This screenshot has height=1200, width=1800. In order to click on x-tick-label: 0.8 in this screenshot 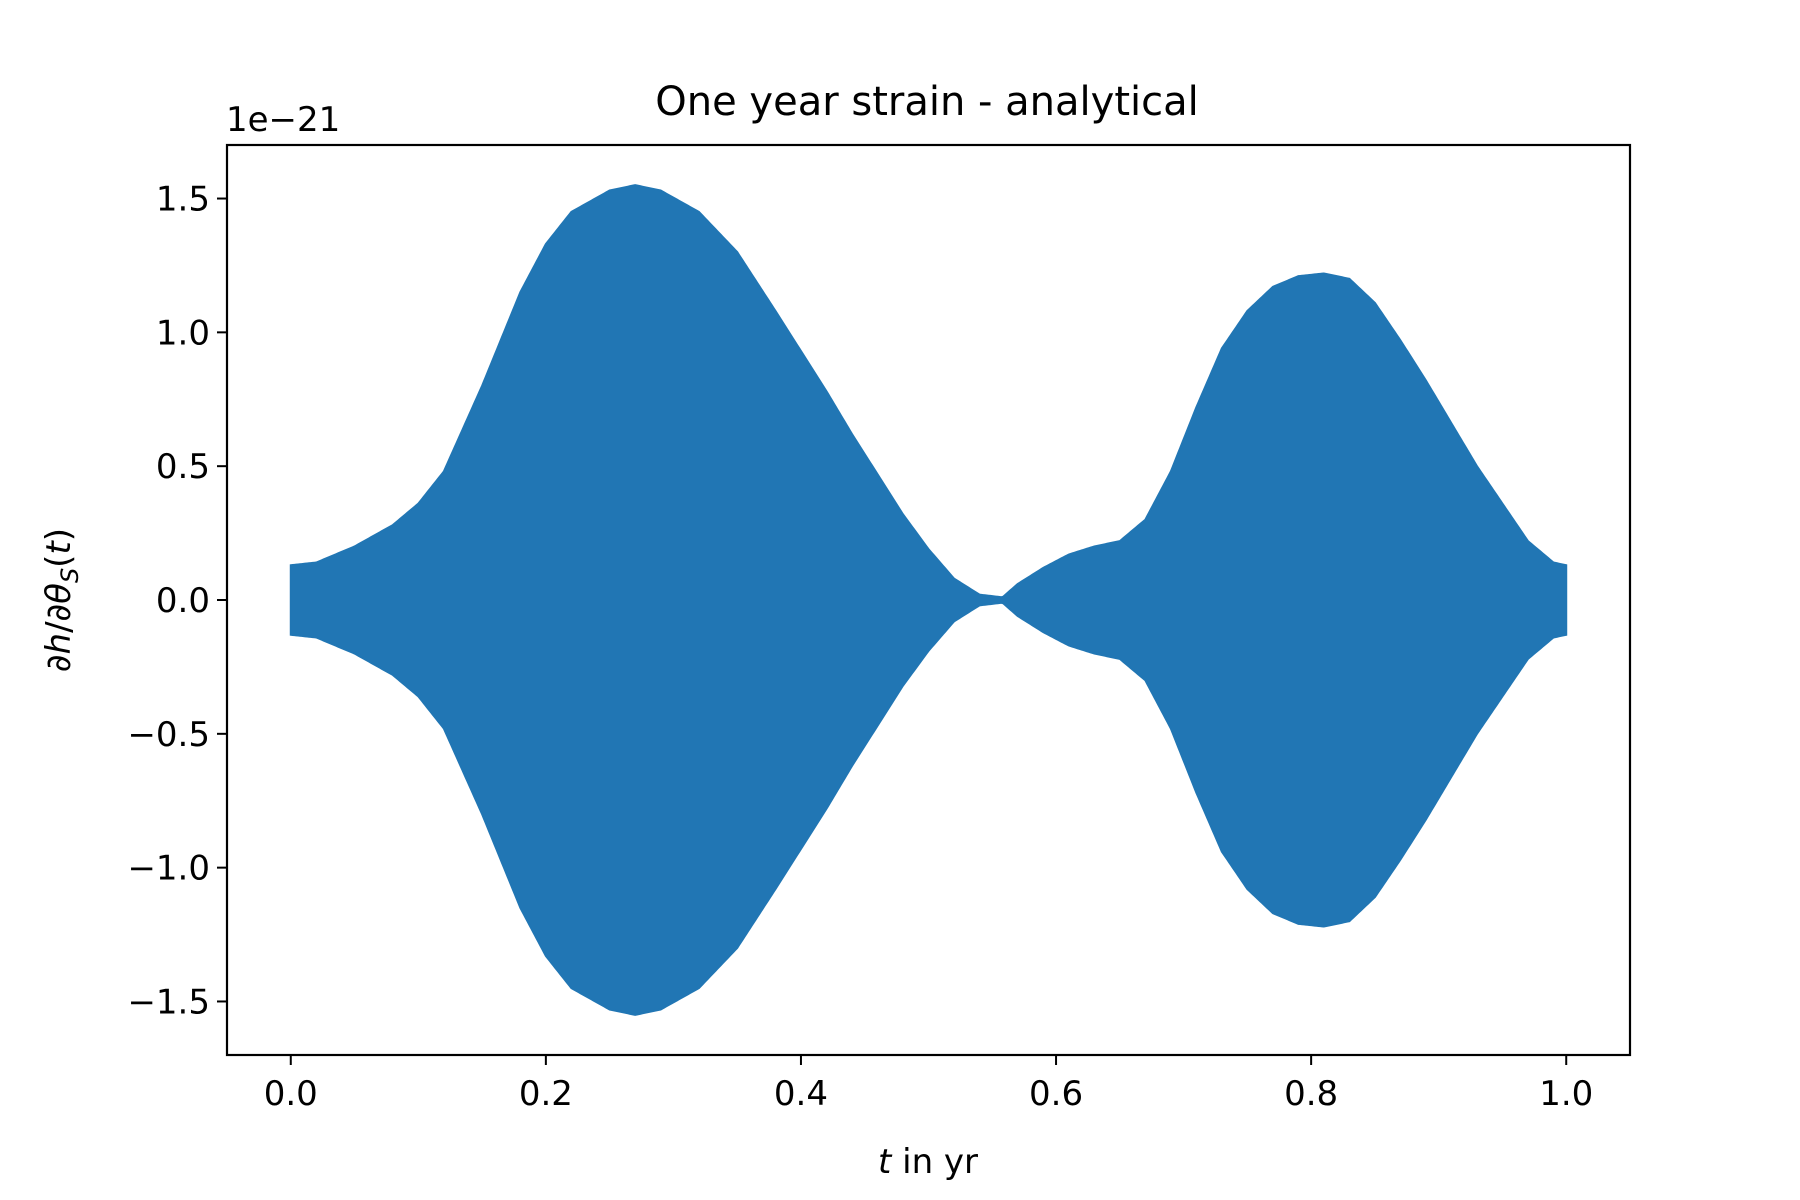, I will do `click(1311, 1094)`.